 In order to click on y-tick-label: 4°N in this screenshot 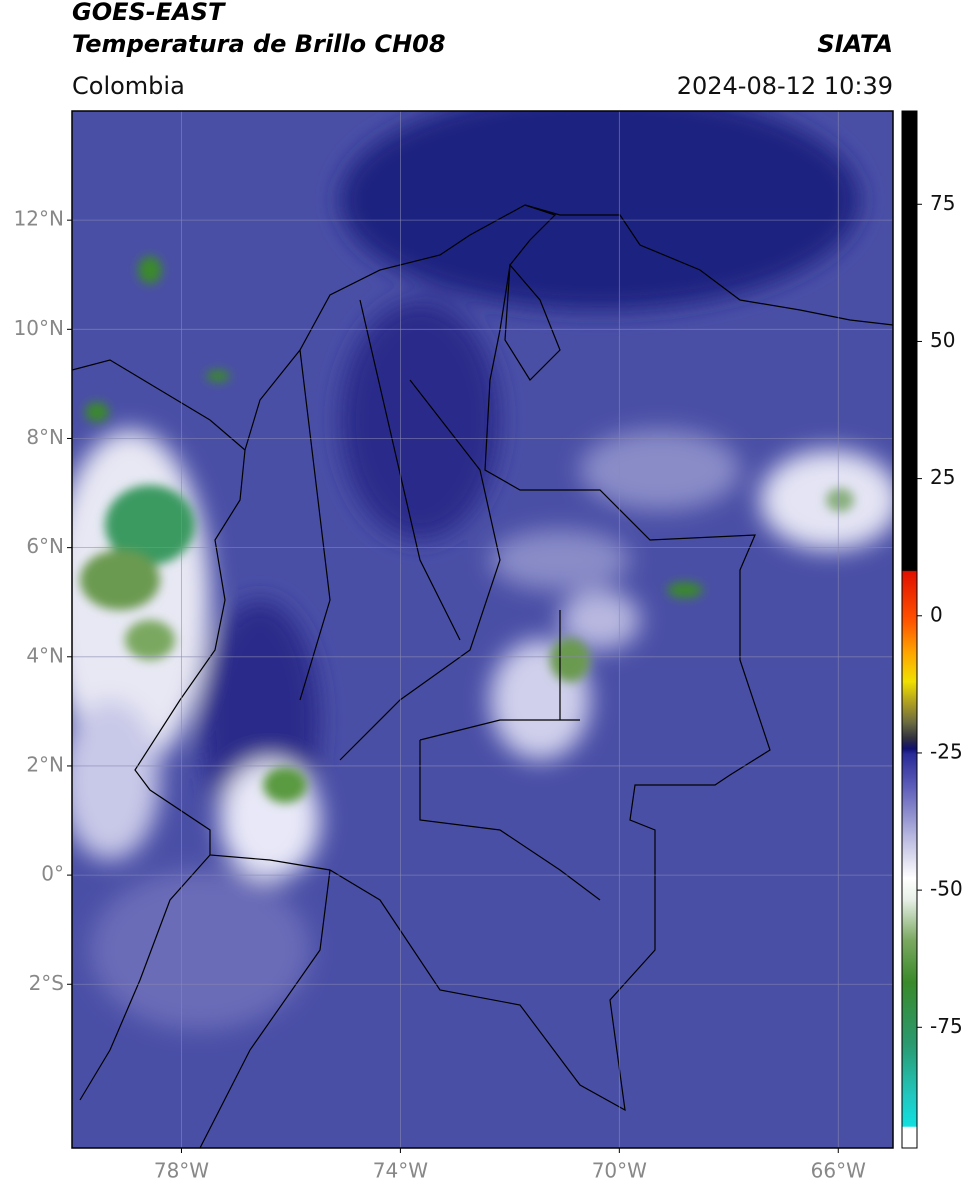, I will do `click(45, 655)`.